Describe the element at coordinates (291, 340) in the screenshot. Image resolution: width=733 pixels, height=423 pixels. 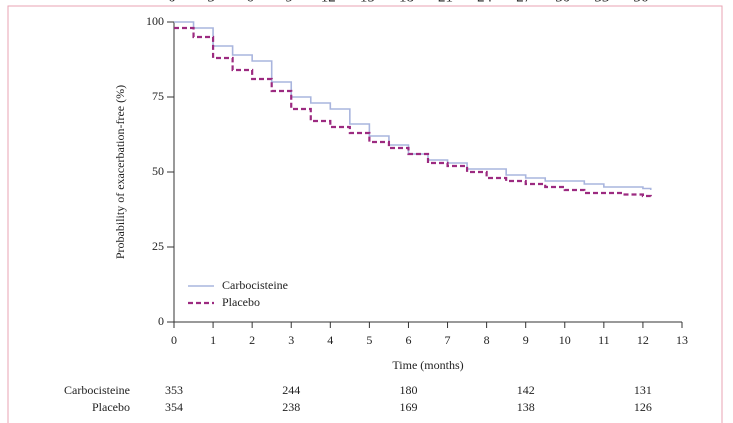
I see `x-tick-label: 3` at that location.